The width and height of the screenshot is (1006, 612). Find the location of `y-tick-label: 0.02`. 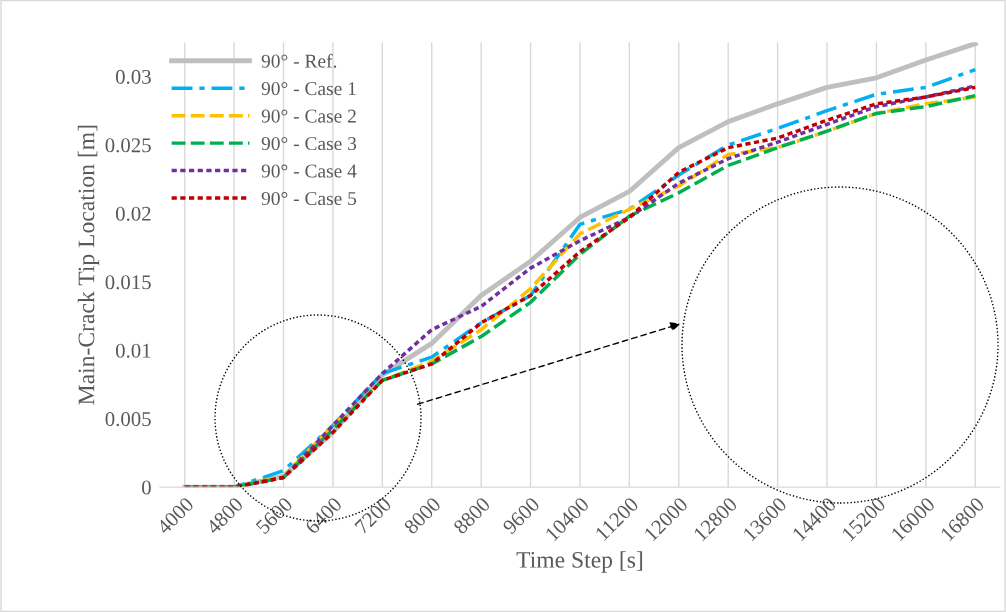

y-tick-label: 0.02 is located at coordinates (133, 213).